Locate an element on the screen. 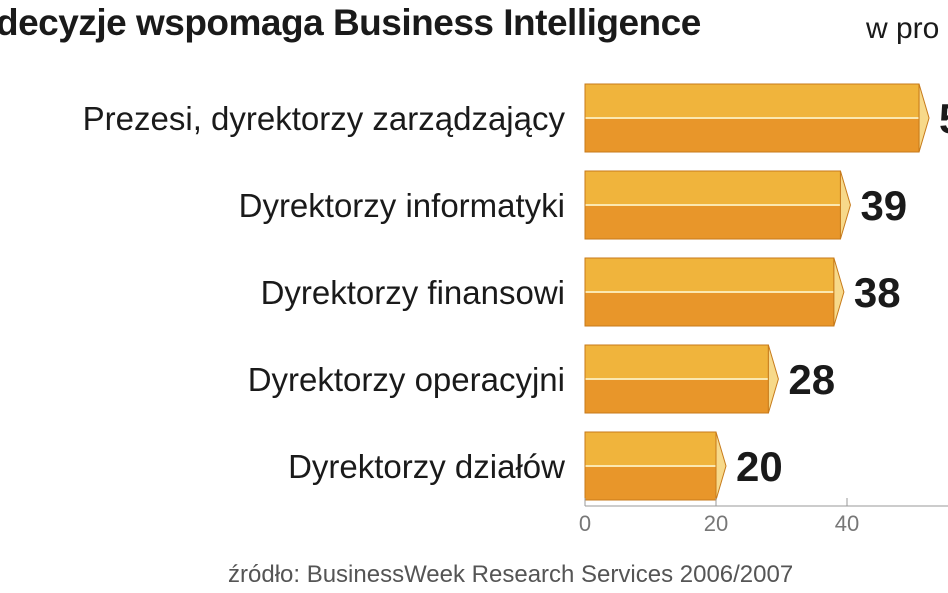 Image resolution: width=948 pixels, height=593 pixels. value-label: 28 is located at coordinates (811, 379).